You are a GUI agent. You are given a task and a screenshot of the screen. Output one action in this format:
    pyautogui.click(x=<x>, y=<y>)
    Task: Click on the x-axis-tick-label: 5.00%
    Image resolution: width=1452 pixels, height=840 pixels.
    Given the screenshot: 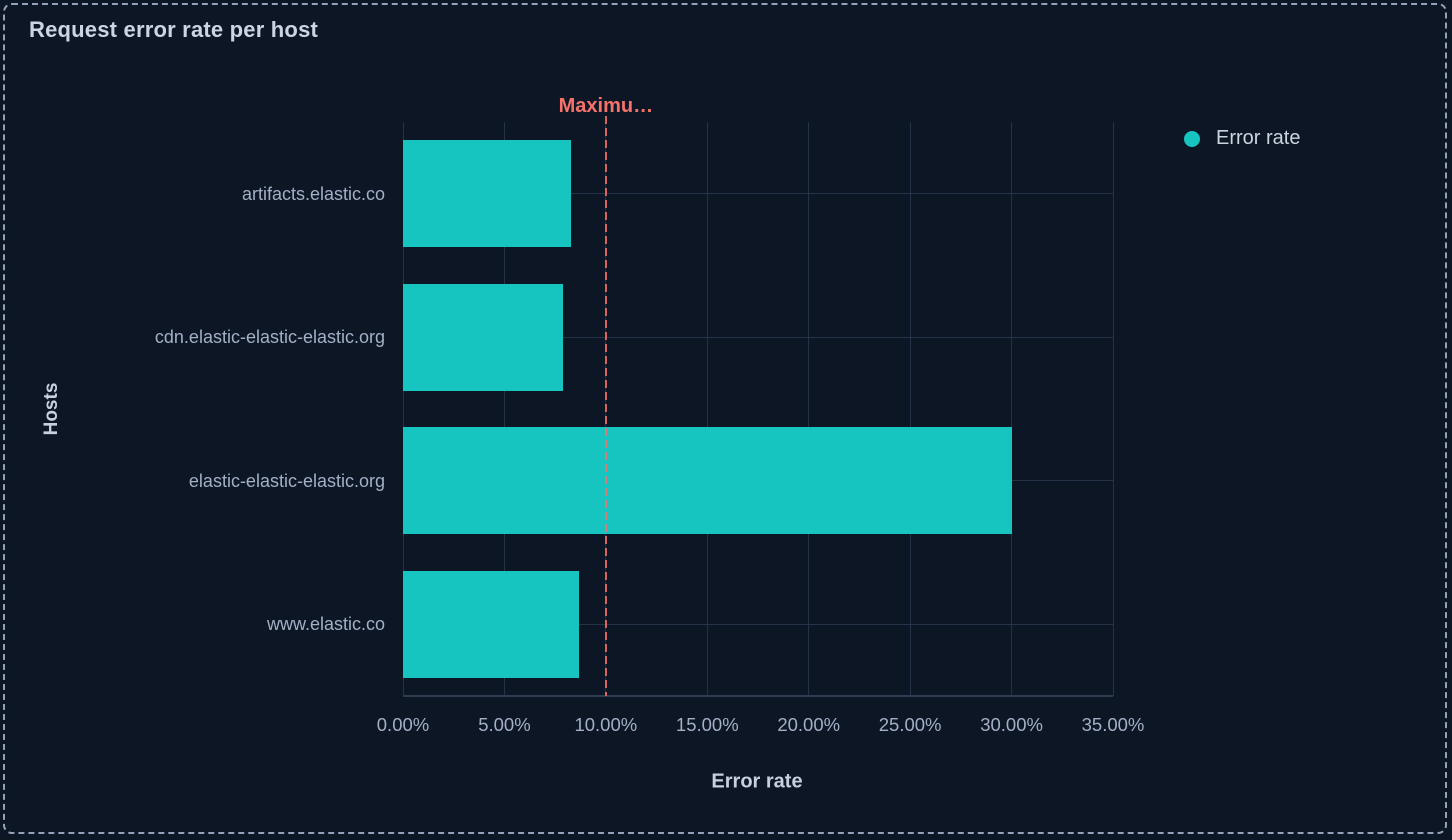 What is the action you would take?
    pyautogui.click(x=504, y=724)
    